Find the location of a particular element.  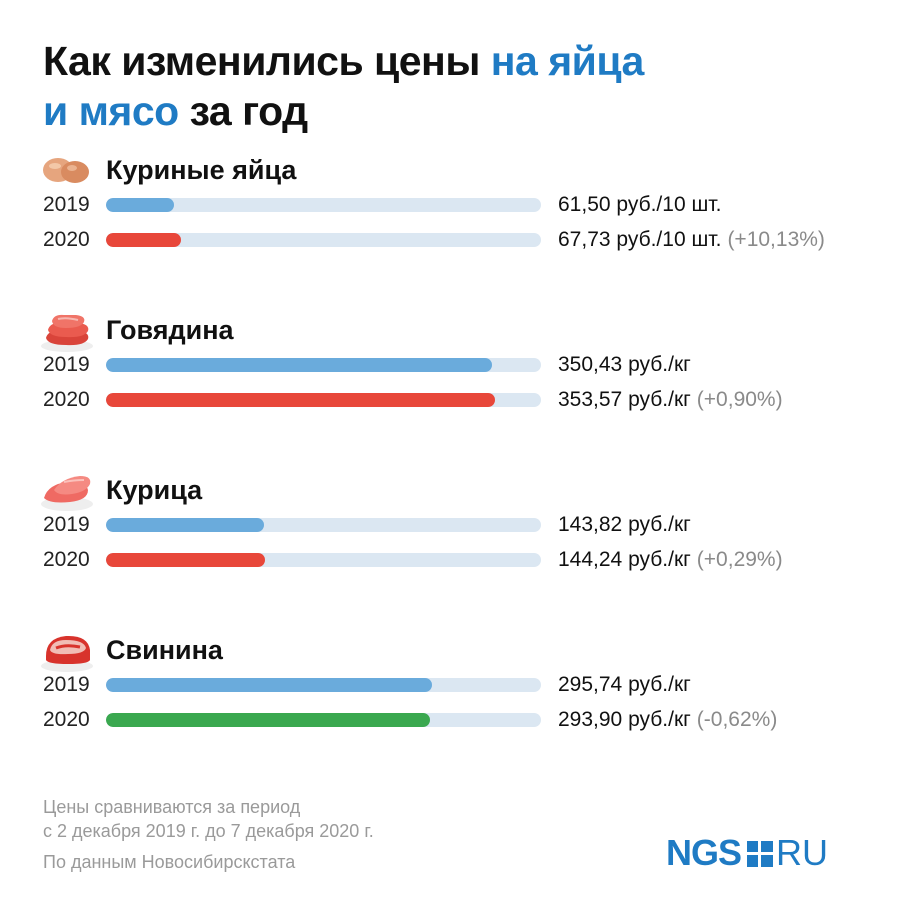

value-label: 144,24 руб./кг (+0,29%) is located at coordinates (670, 560).